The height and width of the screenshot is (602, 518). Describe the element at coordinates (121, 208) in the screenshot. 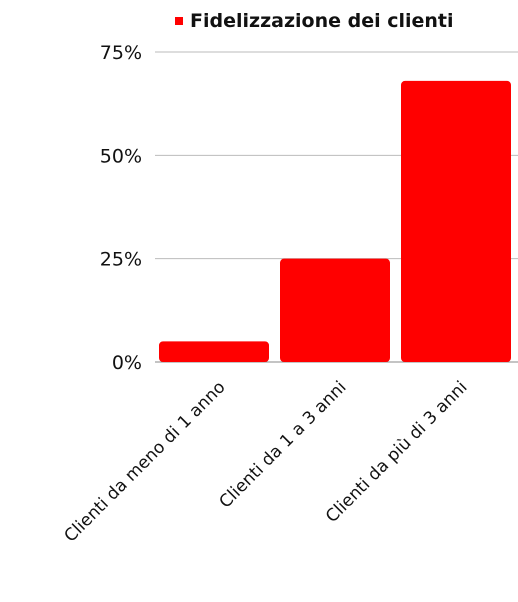

I see `y-axis-ticks: 0% 25% 50% 75%` at that location.